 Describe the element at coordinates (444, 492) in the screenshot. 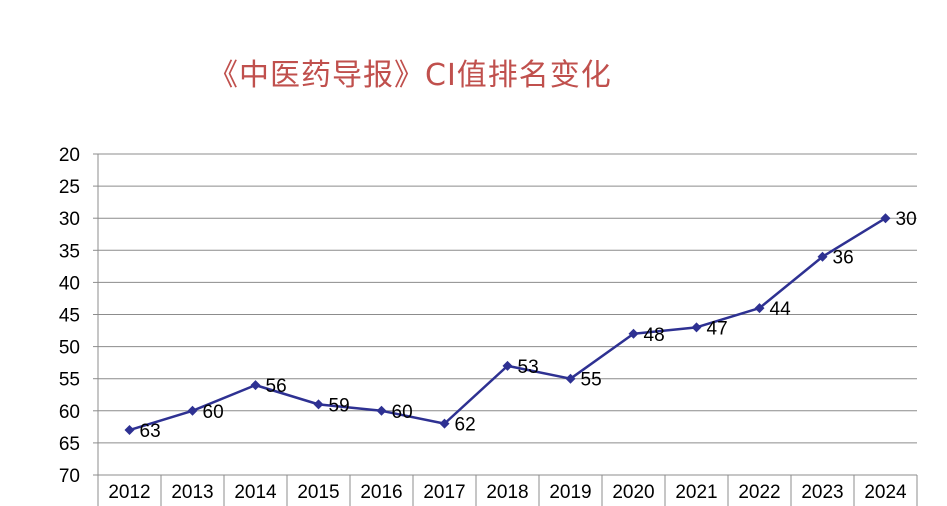

I see `x-tick-label: 2017` at that location.